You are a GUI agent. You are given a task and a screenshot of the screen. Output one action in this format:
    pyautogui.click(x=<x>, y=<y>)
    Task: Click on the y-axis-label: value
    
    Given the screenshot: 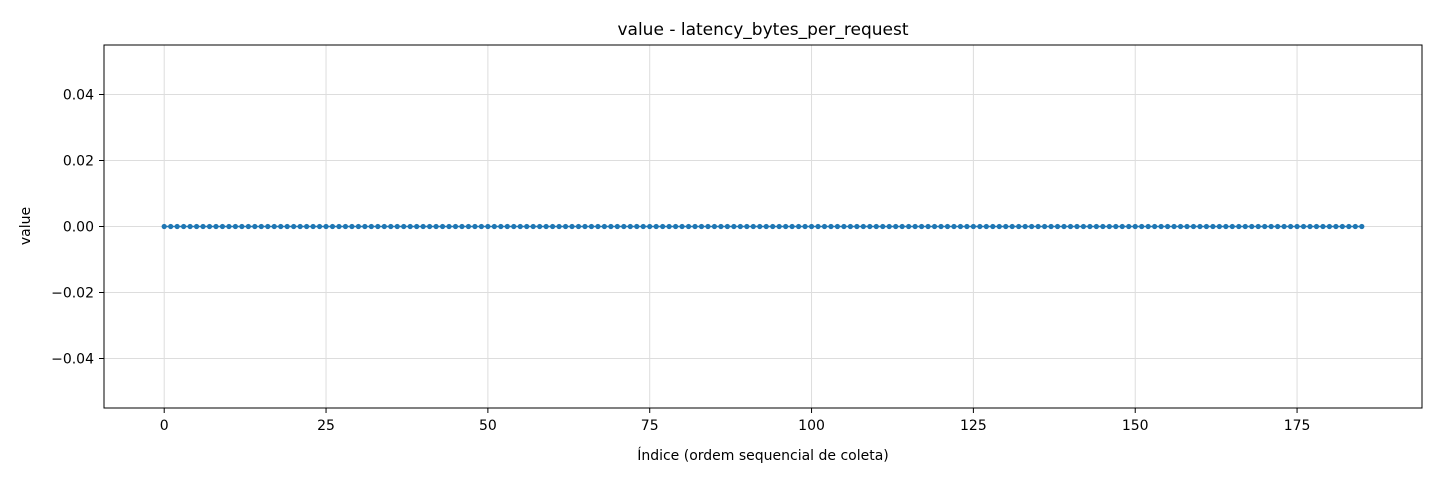 What is the action you would take?
    pyautogui.click(x=26, y=226)
    